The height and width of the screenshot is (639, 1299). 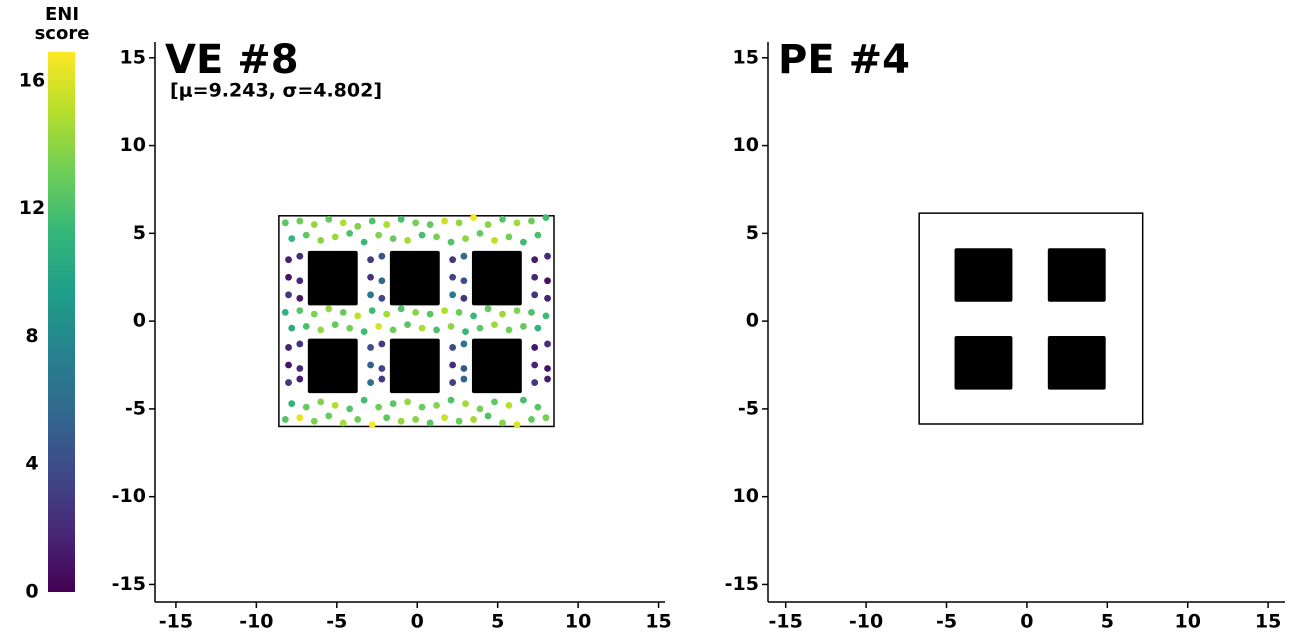 What do you see at coordinates (61, 322) in the screenshot?
I see `colorbar` at bounding box center [61, 322].